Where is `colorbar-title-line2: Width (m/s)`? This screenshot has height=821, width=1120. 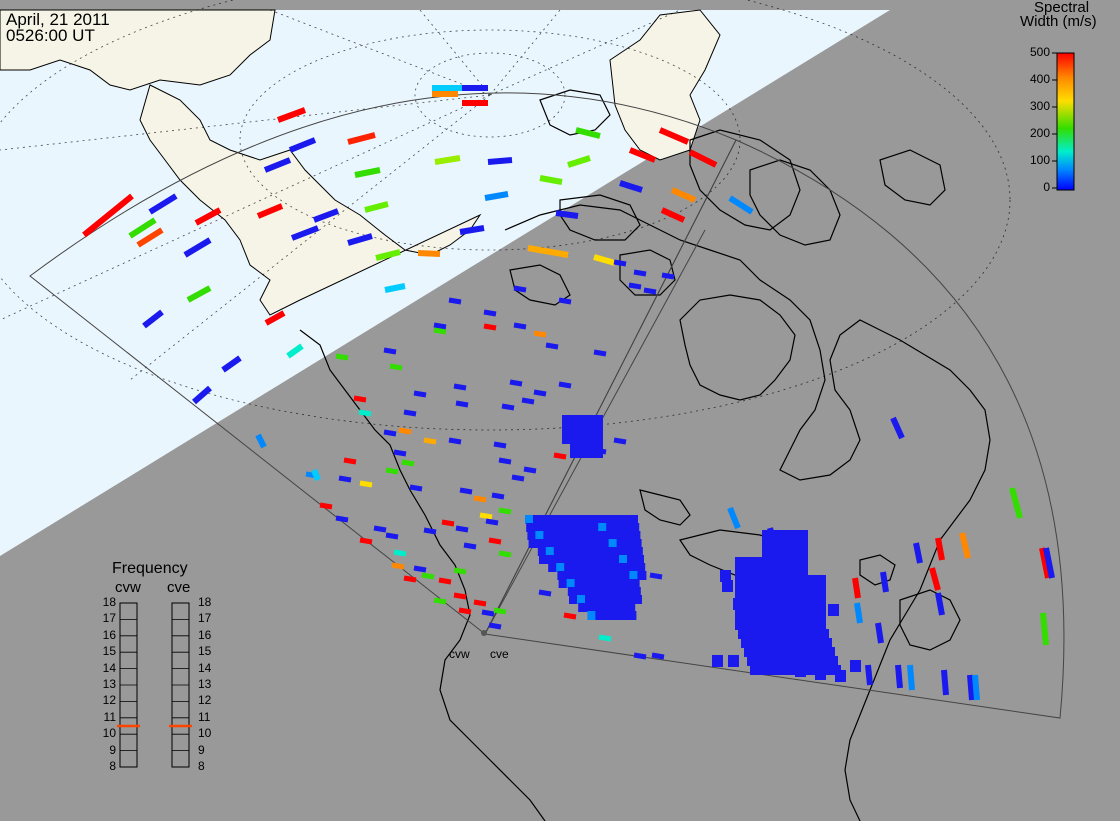 colorbar-title-line2: Width (m/s) is located at coordinates (1058, 21).